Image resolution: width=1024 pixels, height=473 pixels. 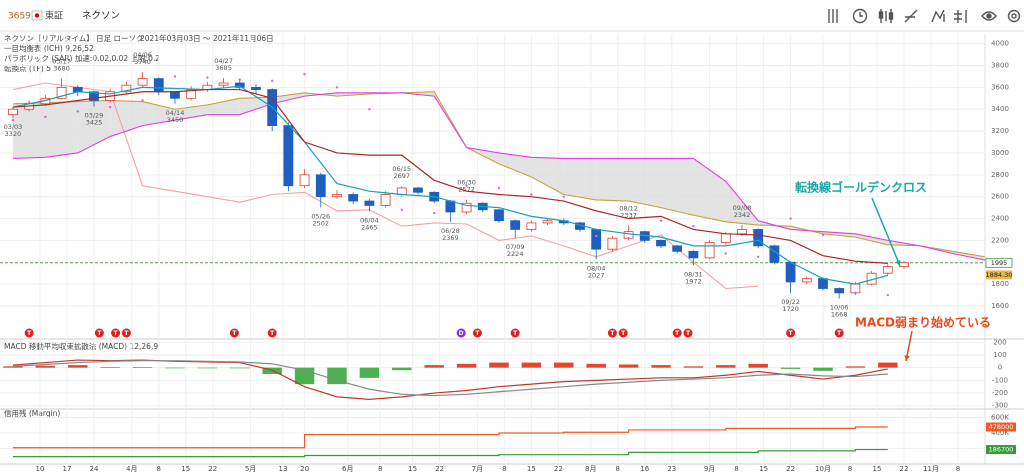 I want to click on extreme-value: 2465, so click(x=369, y=227).